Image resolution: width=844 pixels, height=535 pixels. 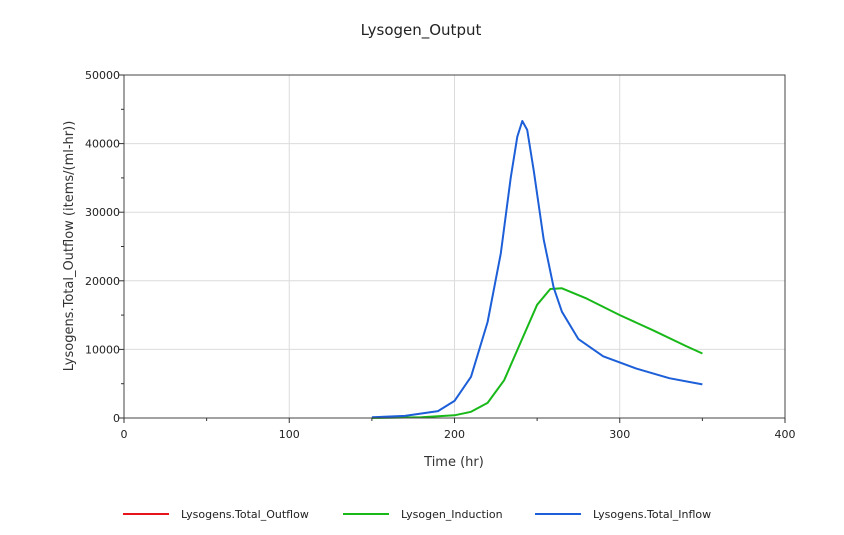 What do you see at coordinates (785, 434) in the screenshot?
I see `x-tick-label: 400` at bounding box center [785, 434].